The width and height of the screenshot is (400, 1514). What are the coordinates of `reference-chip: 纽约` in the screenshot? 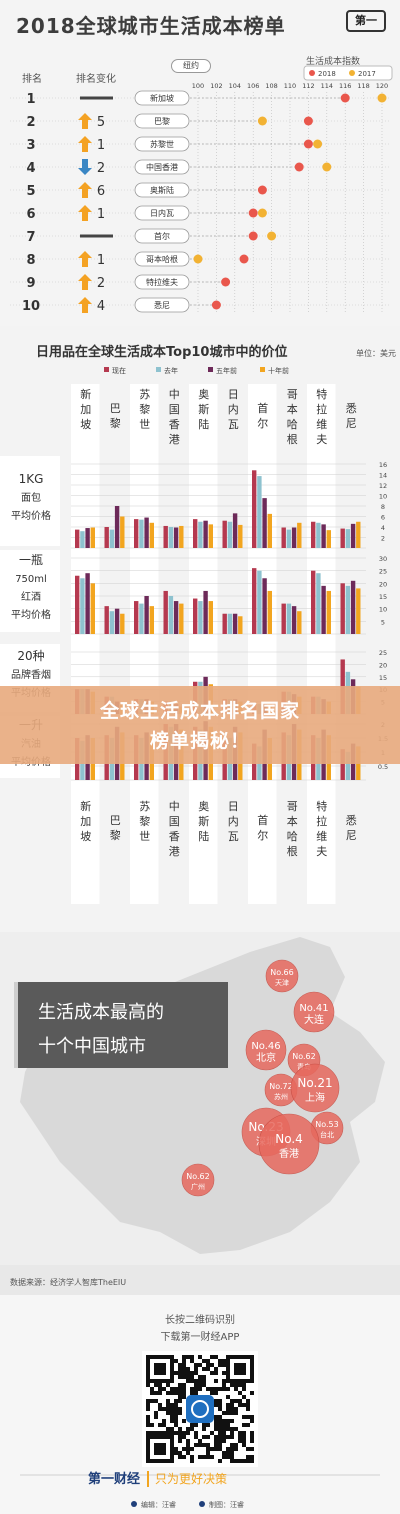 It's located at (191, 66).